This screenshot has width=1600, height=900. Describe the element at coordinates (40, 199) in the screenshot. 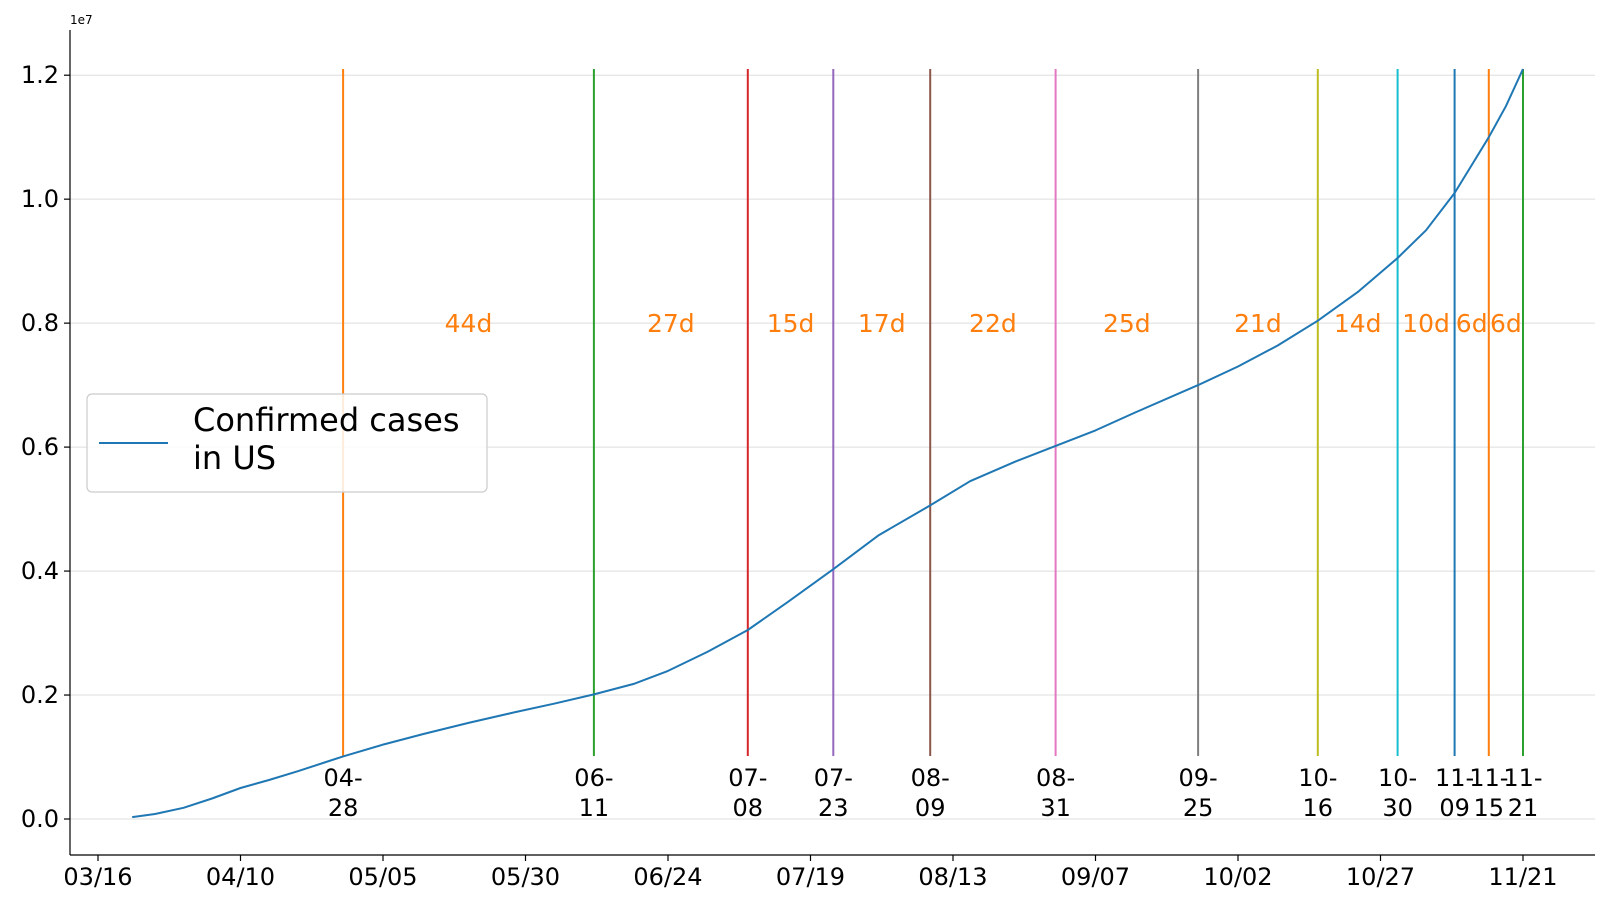

I see `y-tick-label: 1.0` at that location.